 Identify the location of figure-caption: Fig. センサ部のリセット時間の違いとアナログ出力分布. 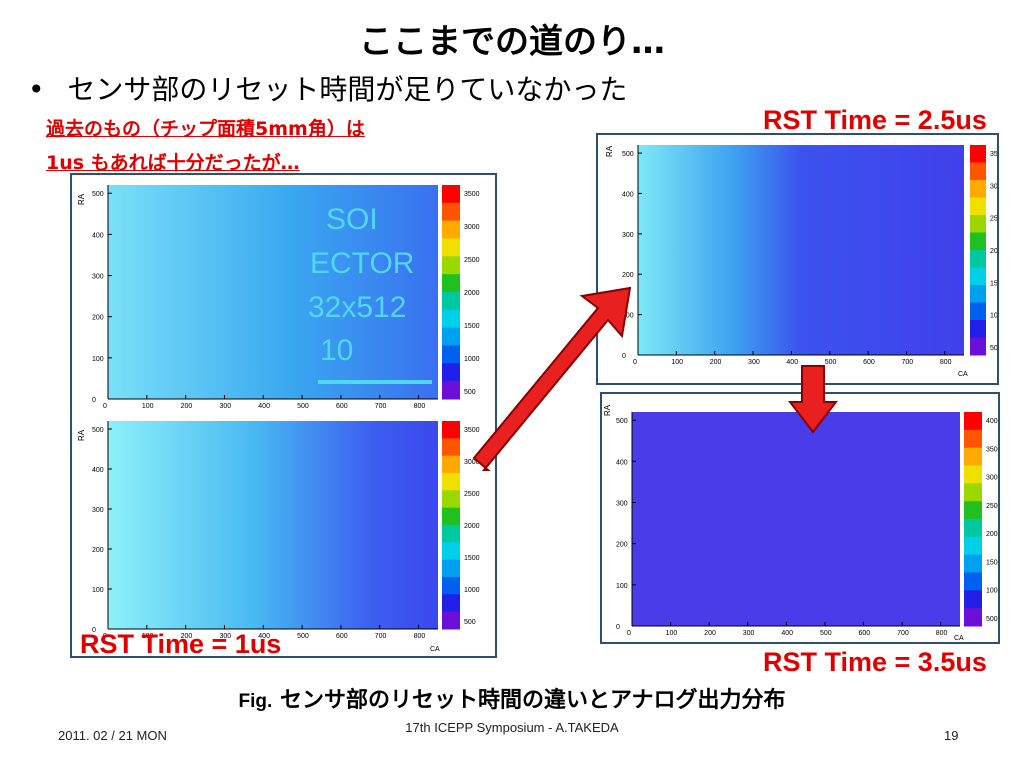
(512, 698).